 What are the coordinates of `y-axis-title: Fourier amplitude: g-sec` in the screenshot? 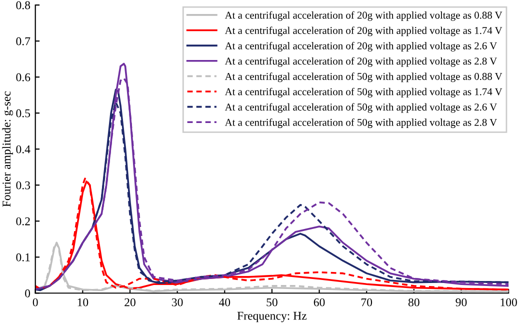 It's located at (7, 149).